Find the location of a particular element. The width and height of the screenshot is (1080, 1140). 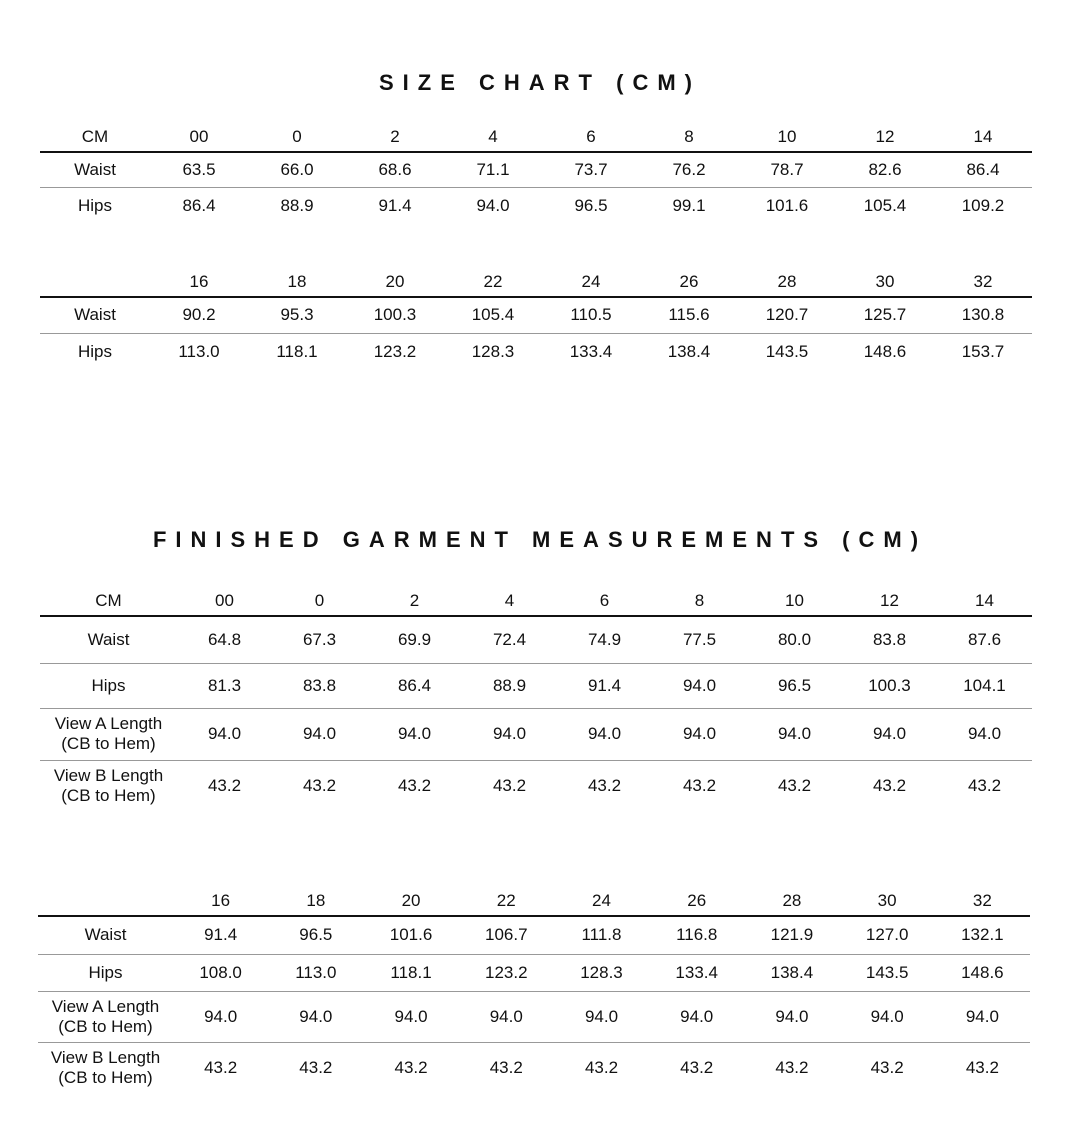

measurement-cell: 80.0 is located at coordinates (794, 639).